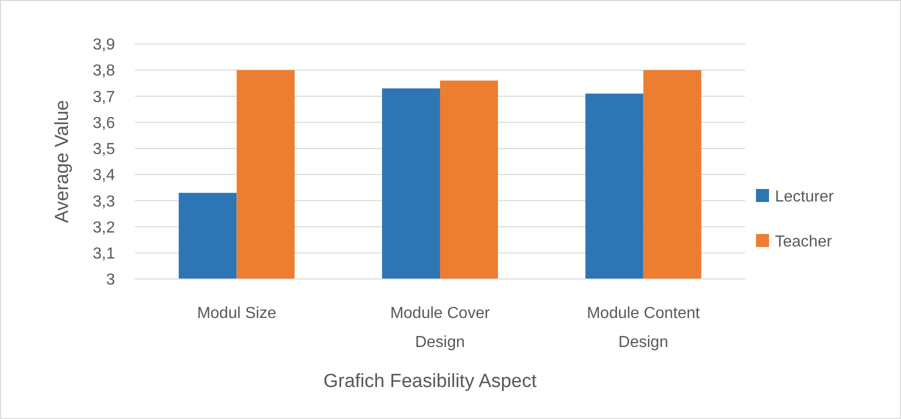  Describe the element at coordinates (804, 197) in the screenshot. I see `legend-label: Lecturer` at that location.